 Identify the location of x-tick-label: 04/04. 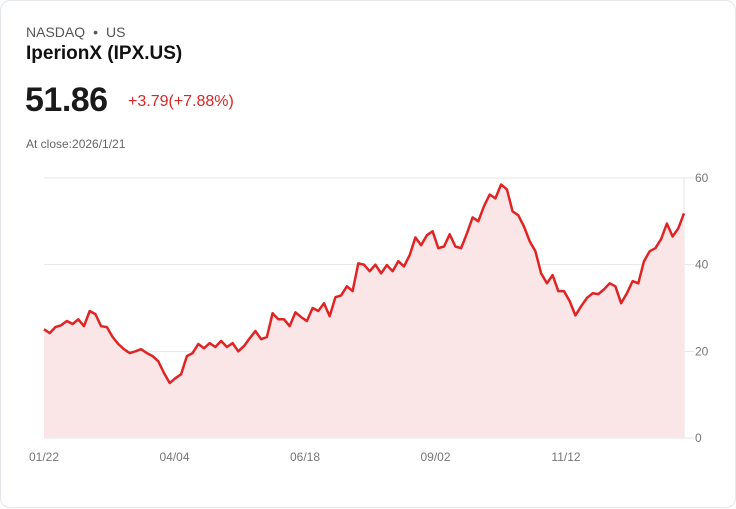
(174, 457).